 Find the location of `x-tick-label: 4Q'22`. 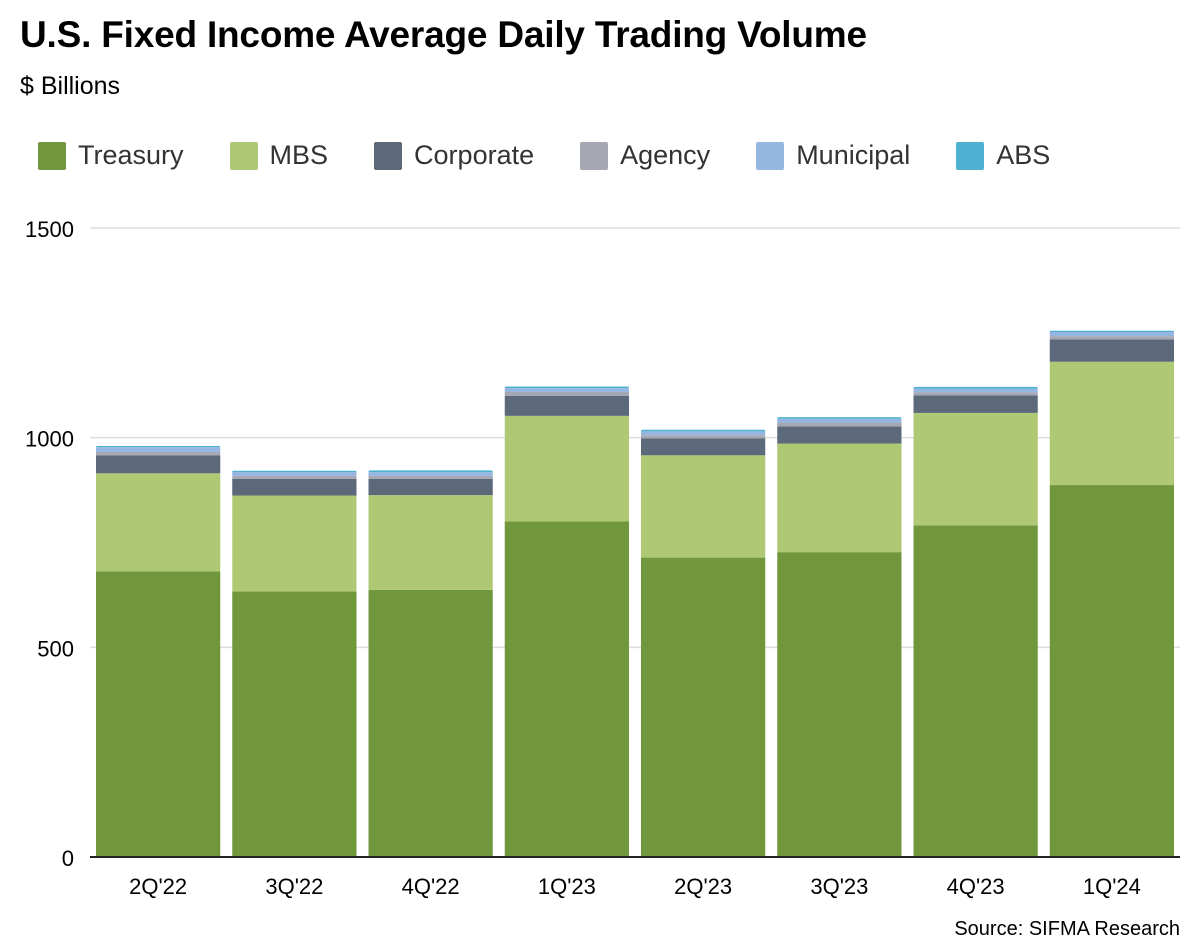

x-tick-label: 4Q'22 is located at coordinates (431, 886).